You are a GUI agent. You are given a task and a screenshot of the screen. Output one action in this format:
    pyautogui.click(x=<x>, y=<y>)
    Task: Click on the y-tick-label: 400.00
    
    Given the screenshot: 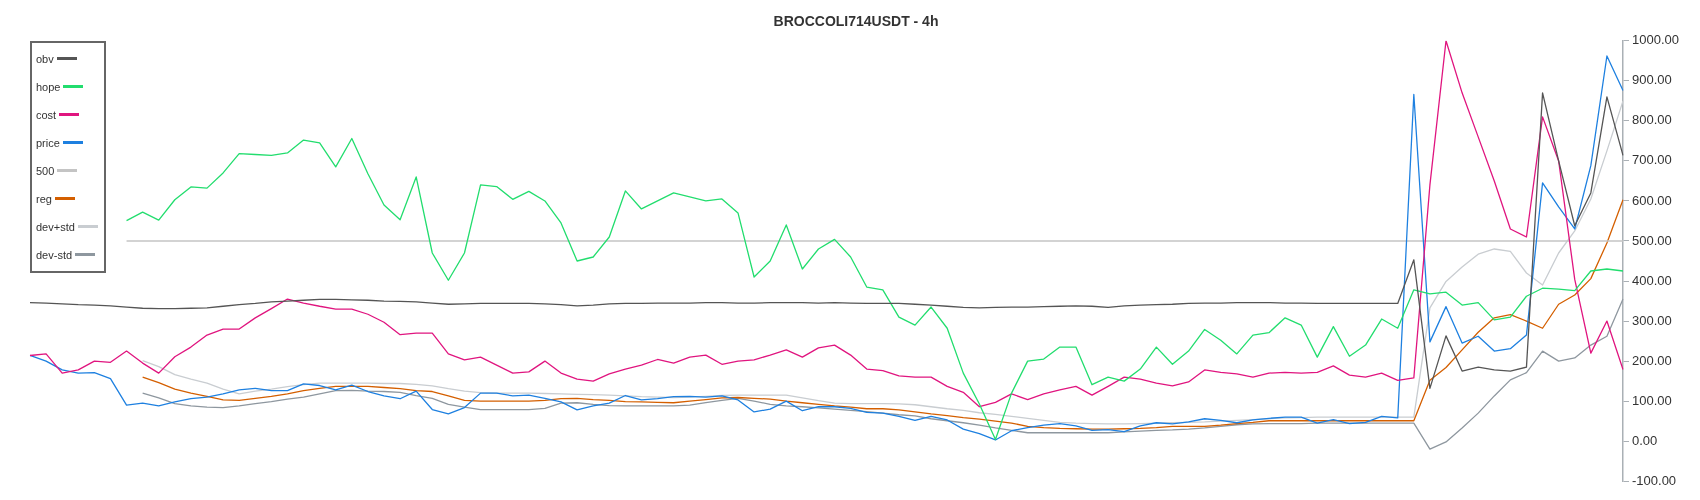 What is the action you would take?
    pyautogui.click(x=1652, y=280)
    